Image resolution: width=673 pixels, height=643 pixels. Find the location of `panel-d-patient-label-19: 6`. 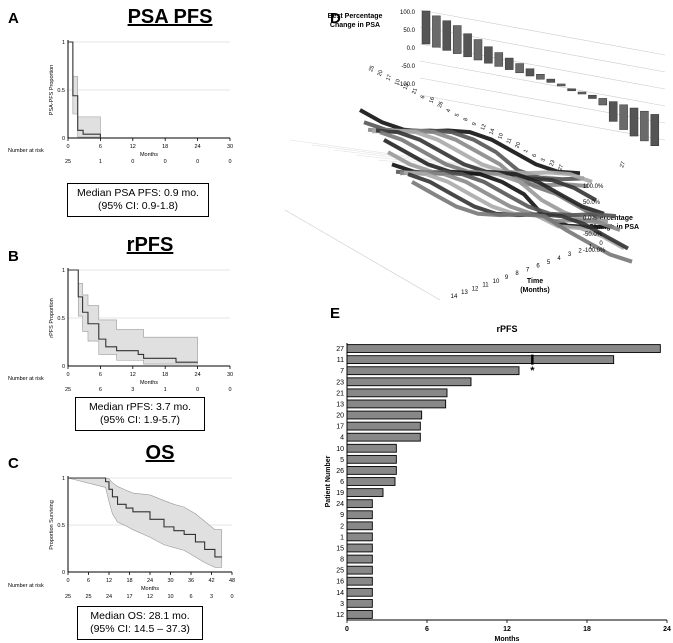

panel-d-patient-label-19: 6 is located at coordinates (535, 155).